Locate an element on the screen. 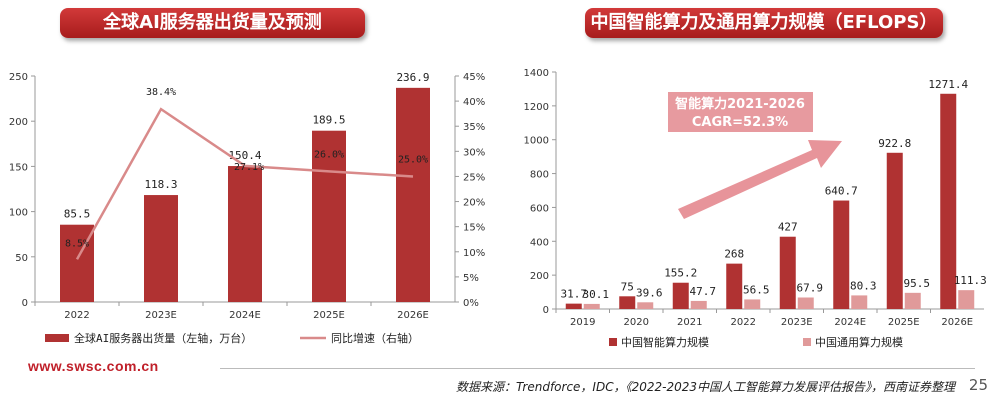 The height and width of the screenshot is (402, 1000). right-bar-intelligent-label: 1271.4 is located at coordinates (948, 84).